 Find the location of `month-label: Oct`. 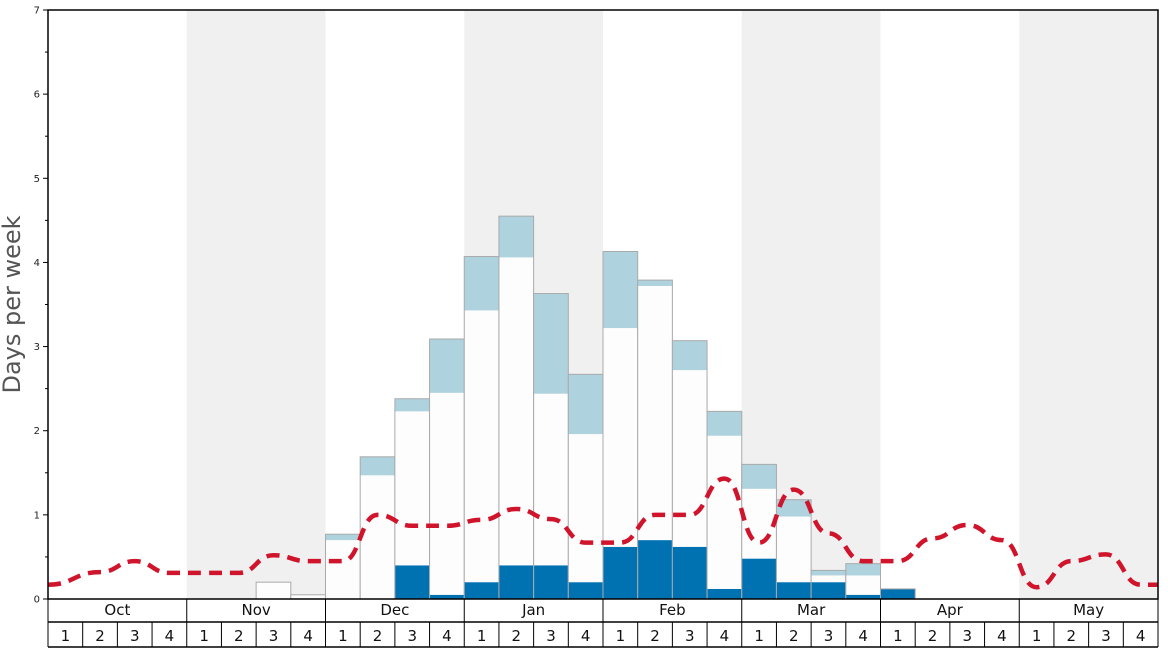

month-label: Oct is located at coordinates (117, 610).